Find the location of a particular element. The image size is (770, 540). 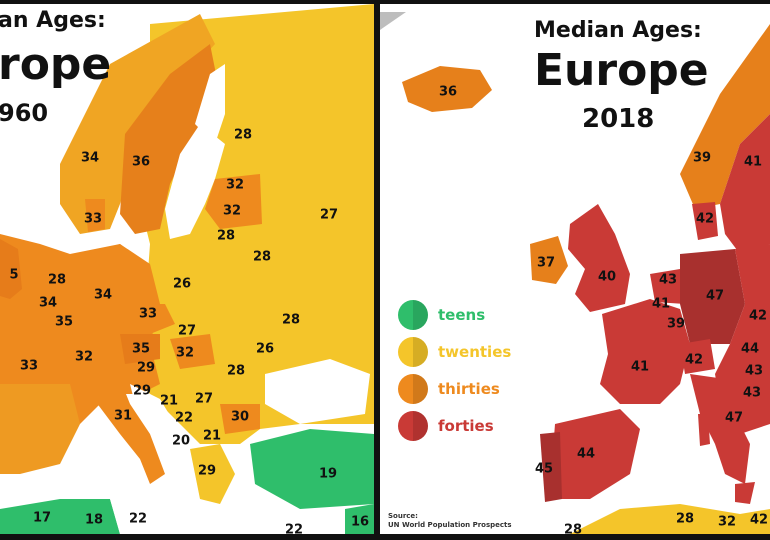

region-finland is located at coordinates (252, 109).